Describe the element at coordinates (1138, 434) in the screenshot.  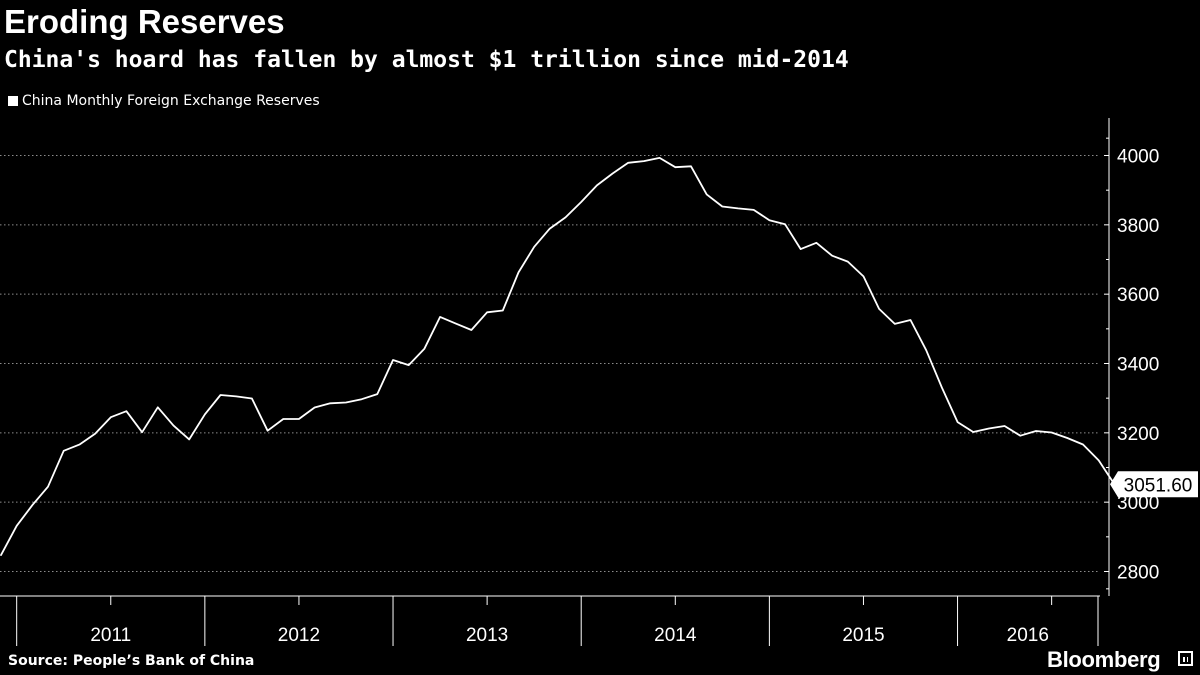
I see `y-tick-label-3200: 3200` at that location.